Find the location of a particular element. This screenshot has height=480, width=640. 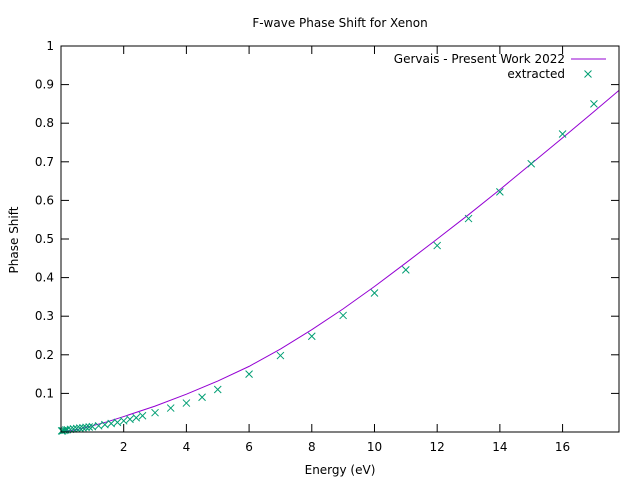

legend-label: Gervais - Present Work 2022 is located at coordinates (479, 59).